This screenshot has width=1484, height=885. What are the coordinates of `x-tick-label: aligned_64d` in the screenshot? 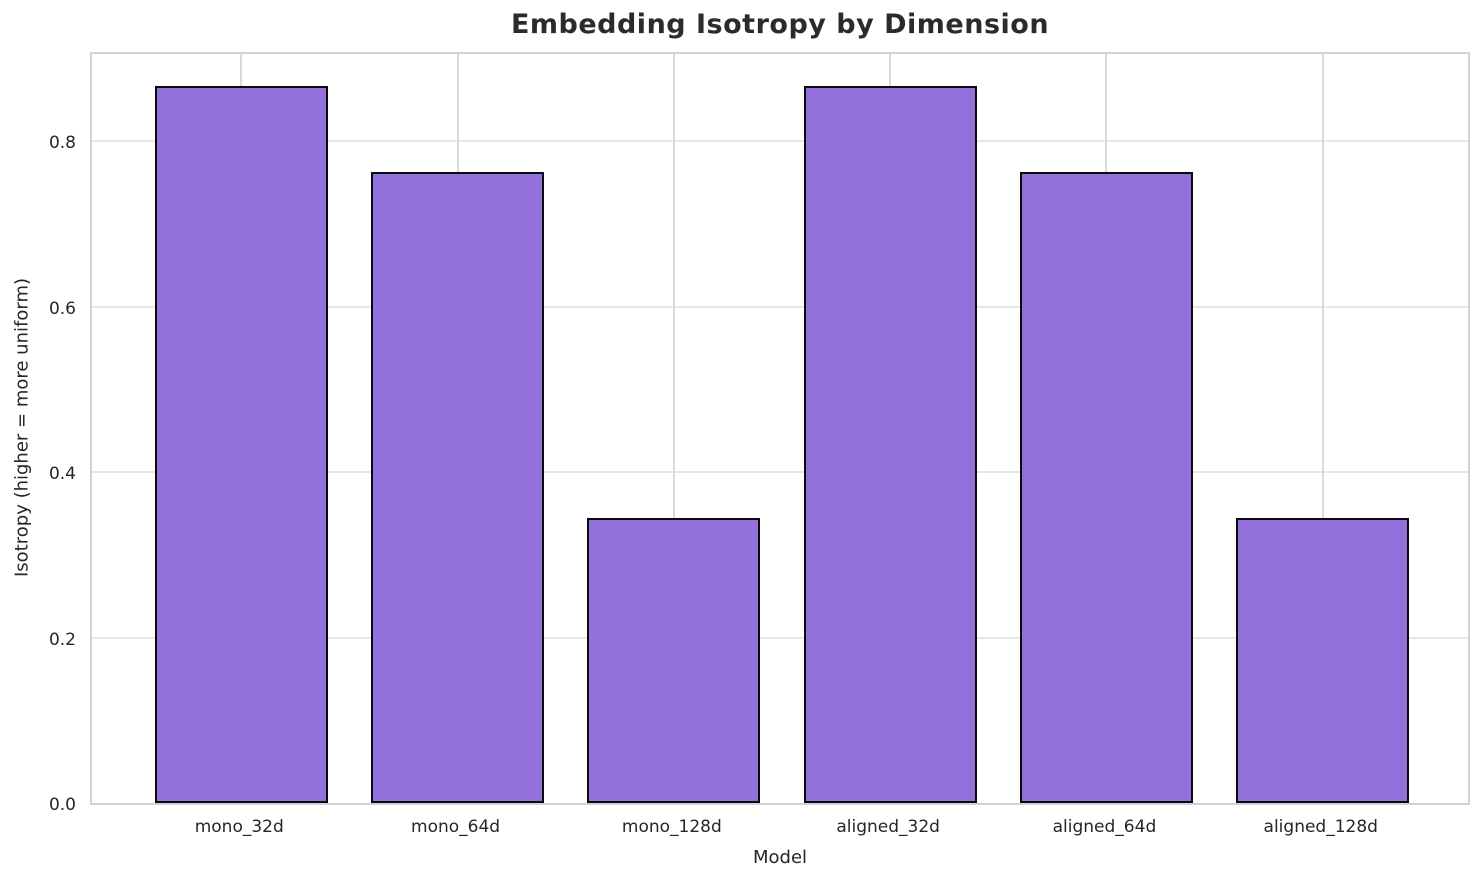 It's located at (1104, 827).